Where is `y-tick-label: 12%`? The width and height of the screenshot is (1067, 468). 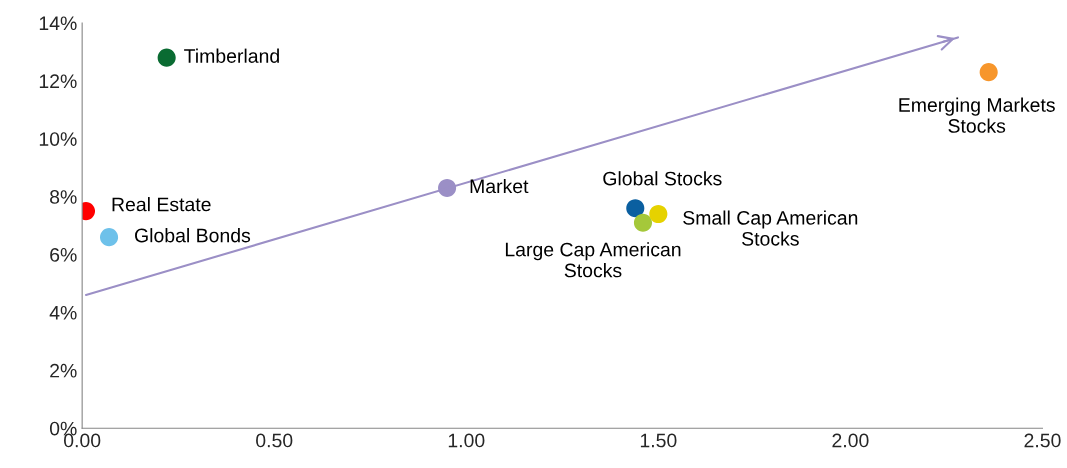 y-tick-label: 12% is located at coordinates (58, 81).